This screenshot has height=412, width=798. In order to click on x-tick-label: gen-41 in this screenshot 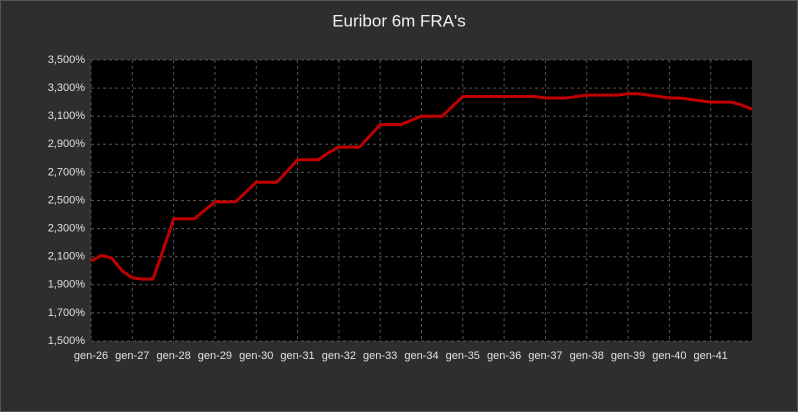, I will do `click(711, 356)`.